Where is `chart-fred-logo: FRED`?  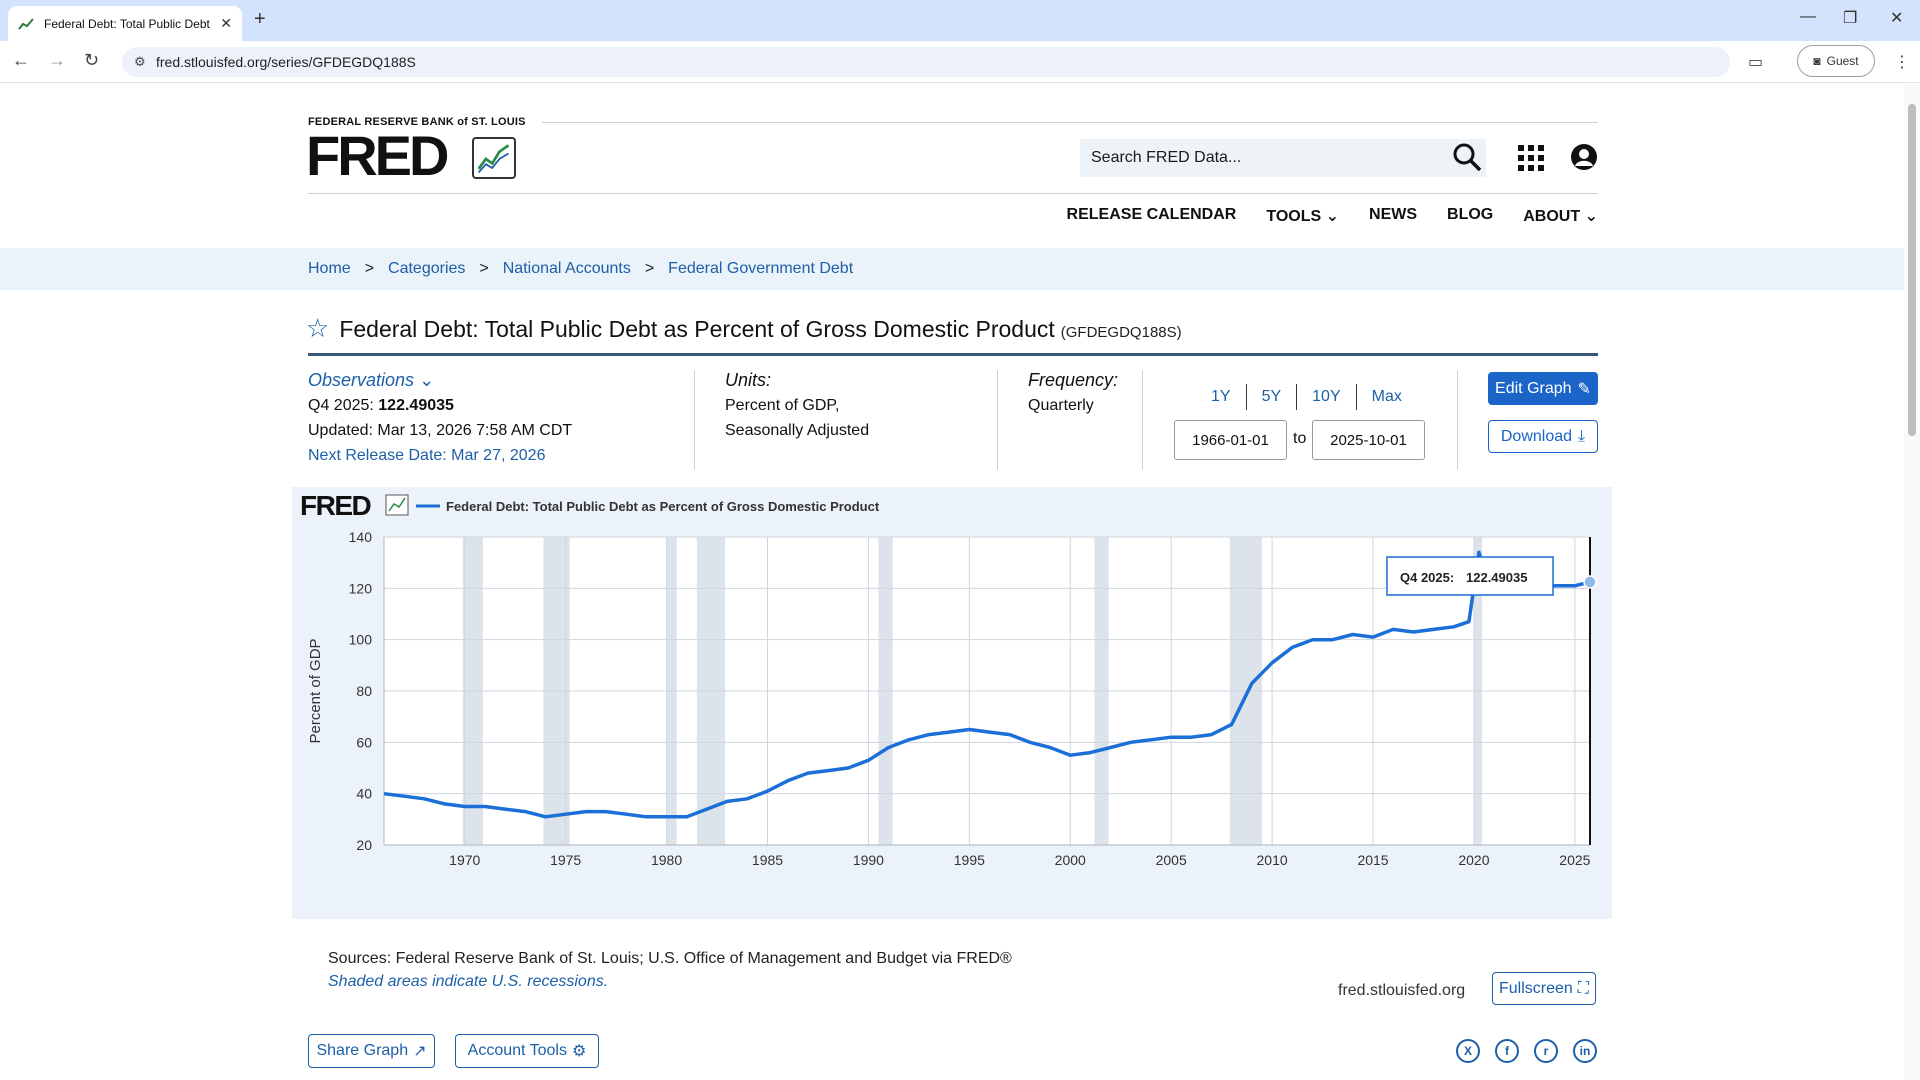 chart-fred-logo: FRED is located at coordinates (336, 505).